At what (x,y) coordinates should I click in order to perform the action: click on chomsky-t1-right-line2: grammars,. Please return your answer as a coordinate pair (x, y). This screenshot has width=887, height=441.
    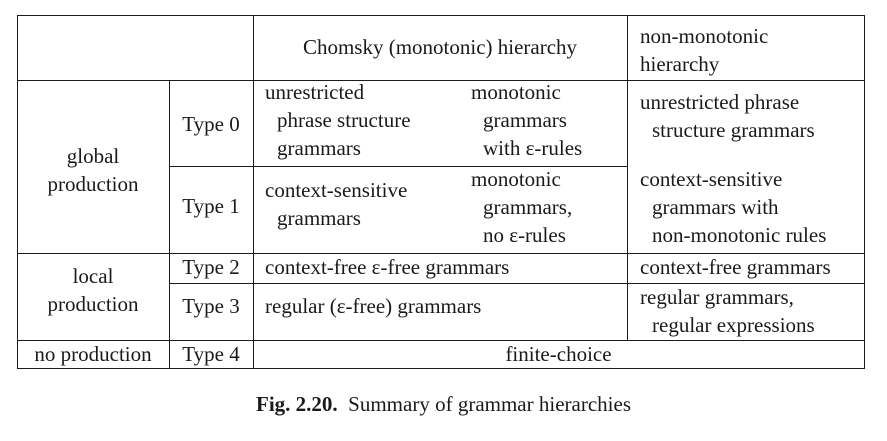
    Looking at the image, I should click on (528, 207).